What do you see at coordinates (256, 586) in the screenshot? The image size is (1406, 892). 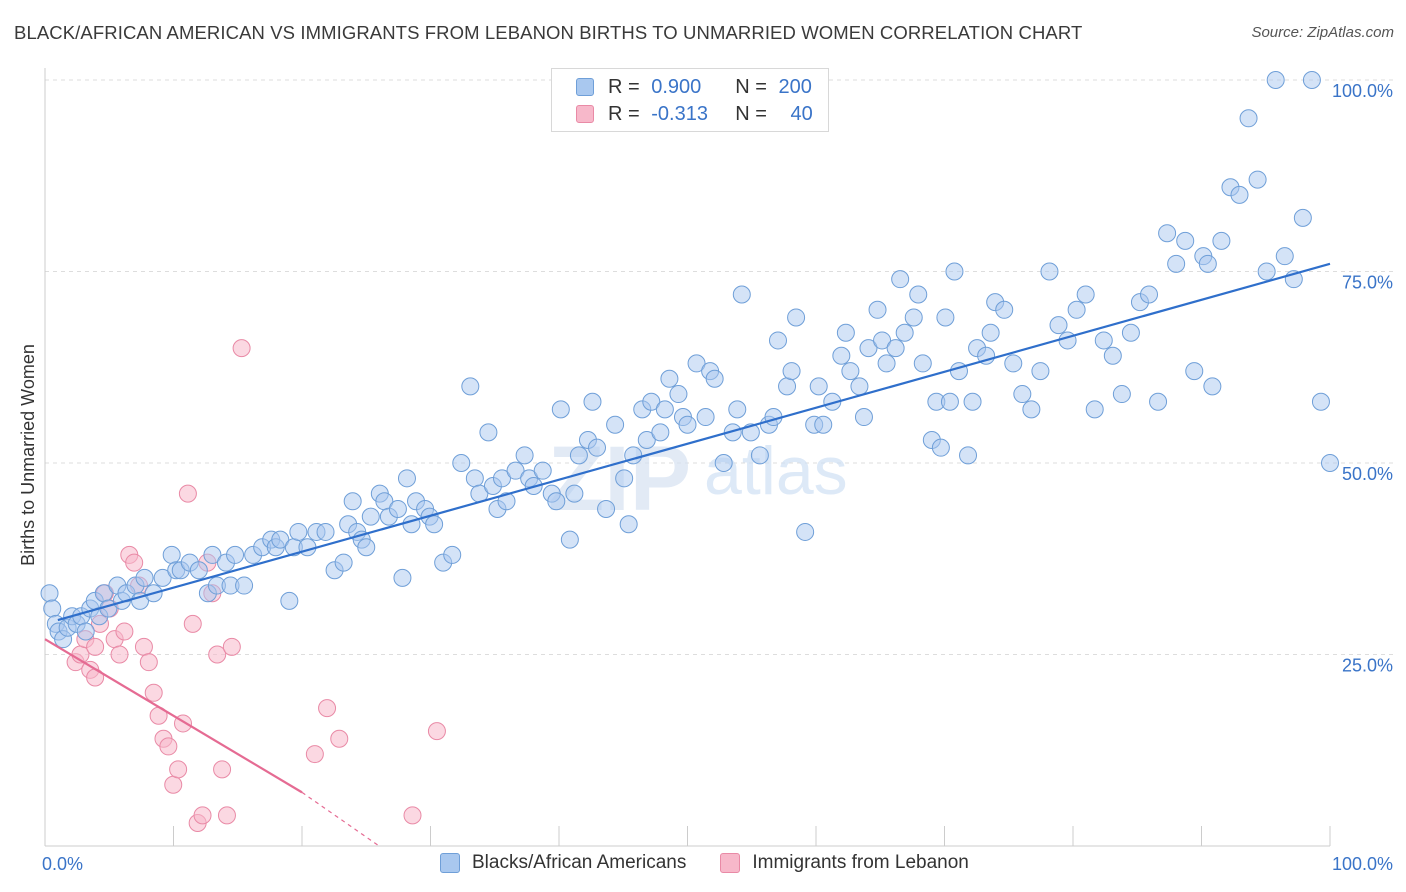 I see `series-lebanon` at bounding box center [256, 586].